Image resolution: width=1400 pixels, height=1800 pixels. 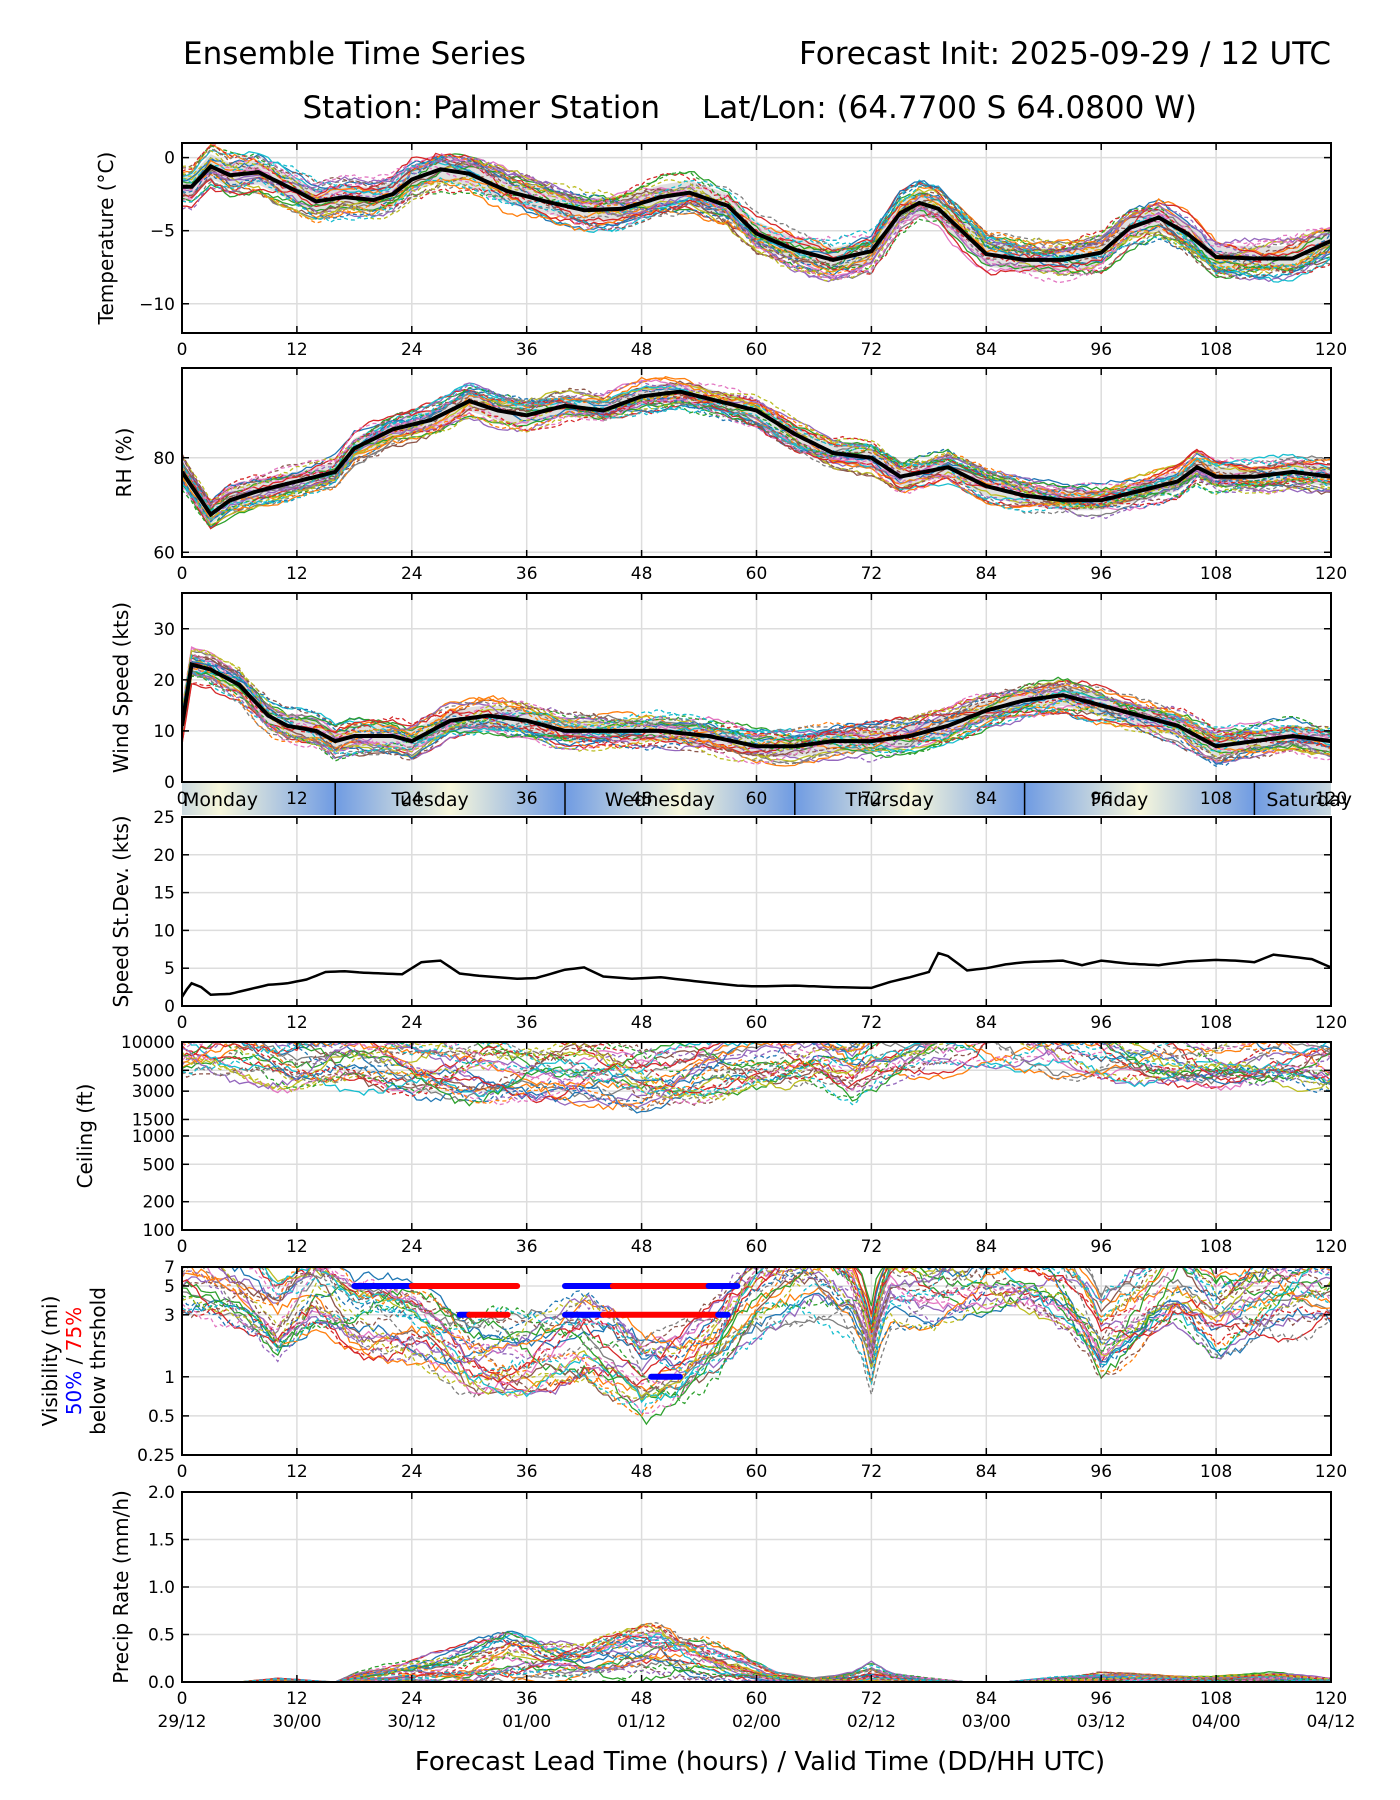 I want to click on valid-time-label: 03/12, so click(x=1101, y=1722).